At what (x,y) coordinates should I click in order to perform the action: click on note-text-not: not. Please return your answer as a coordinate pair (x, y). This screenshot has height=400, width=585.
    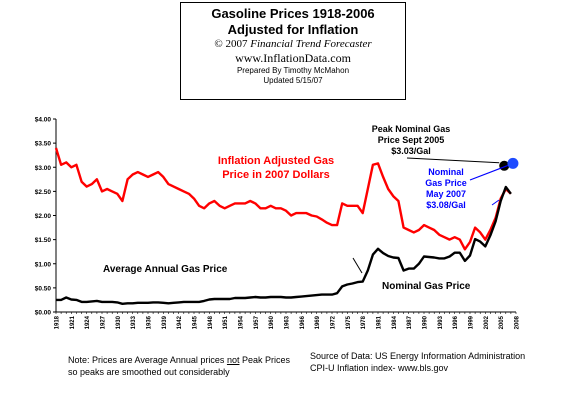
    Looking at the image, I should click on (233, 360).